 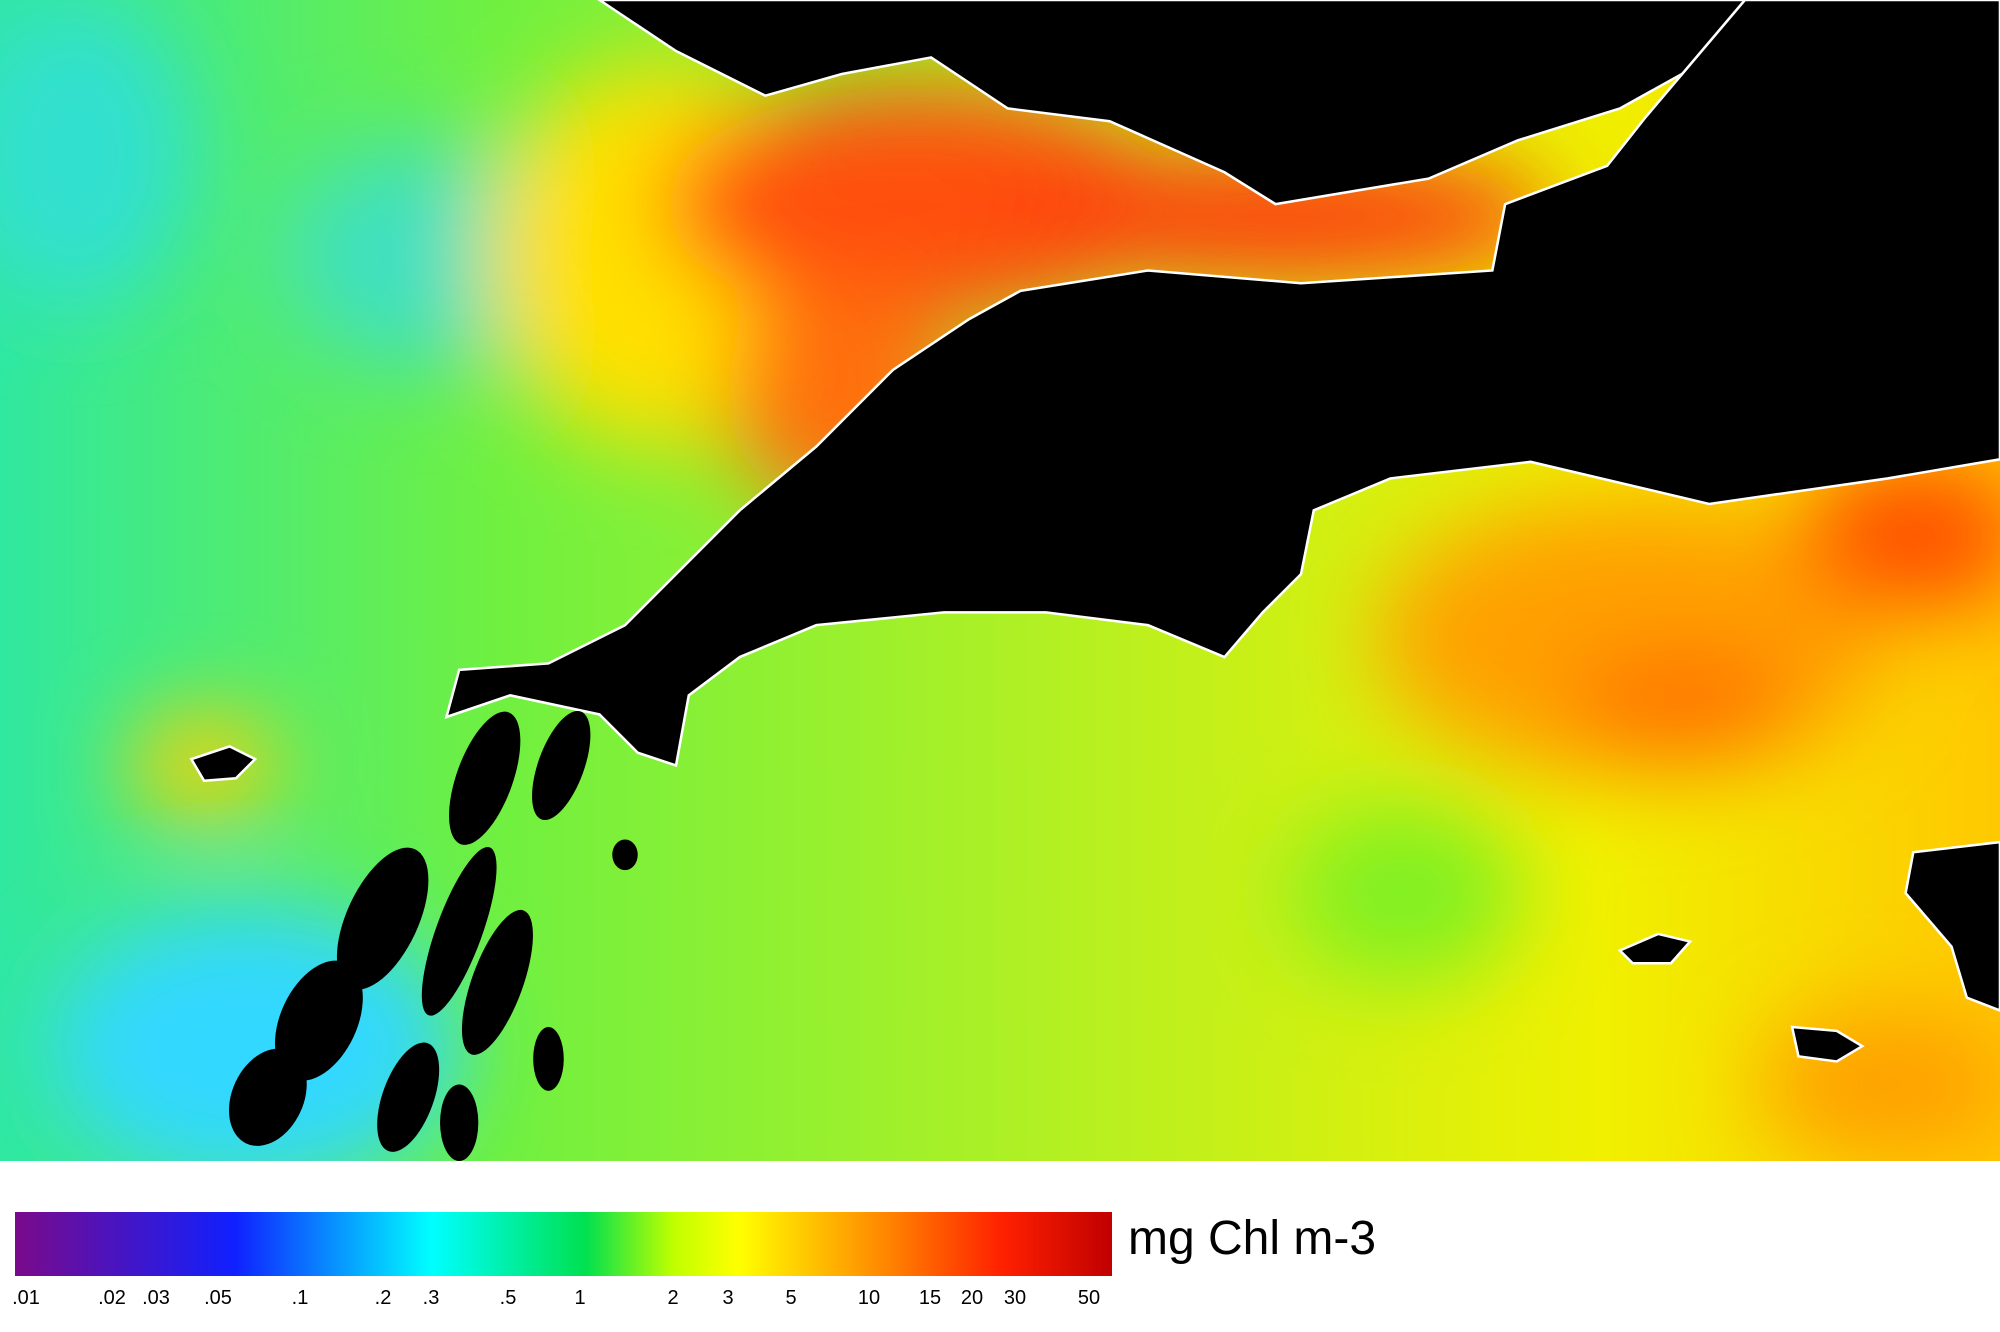 What do you see at coordinates (1089, 1298) in the screenshot?
I see `tick-label: 50` at bounding box center [1089, 1298].